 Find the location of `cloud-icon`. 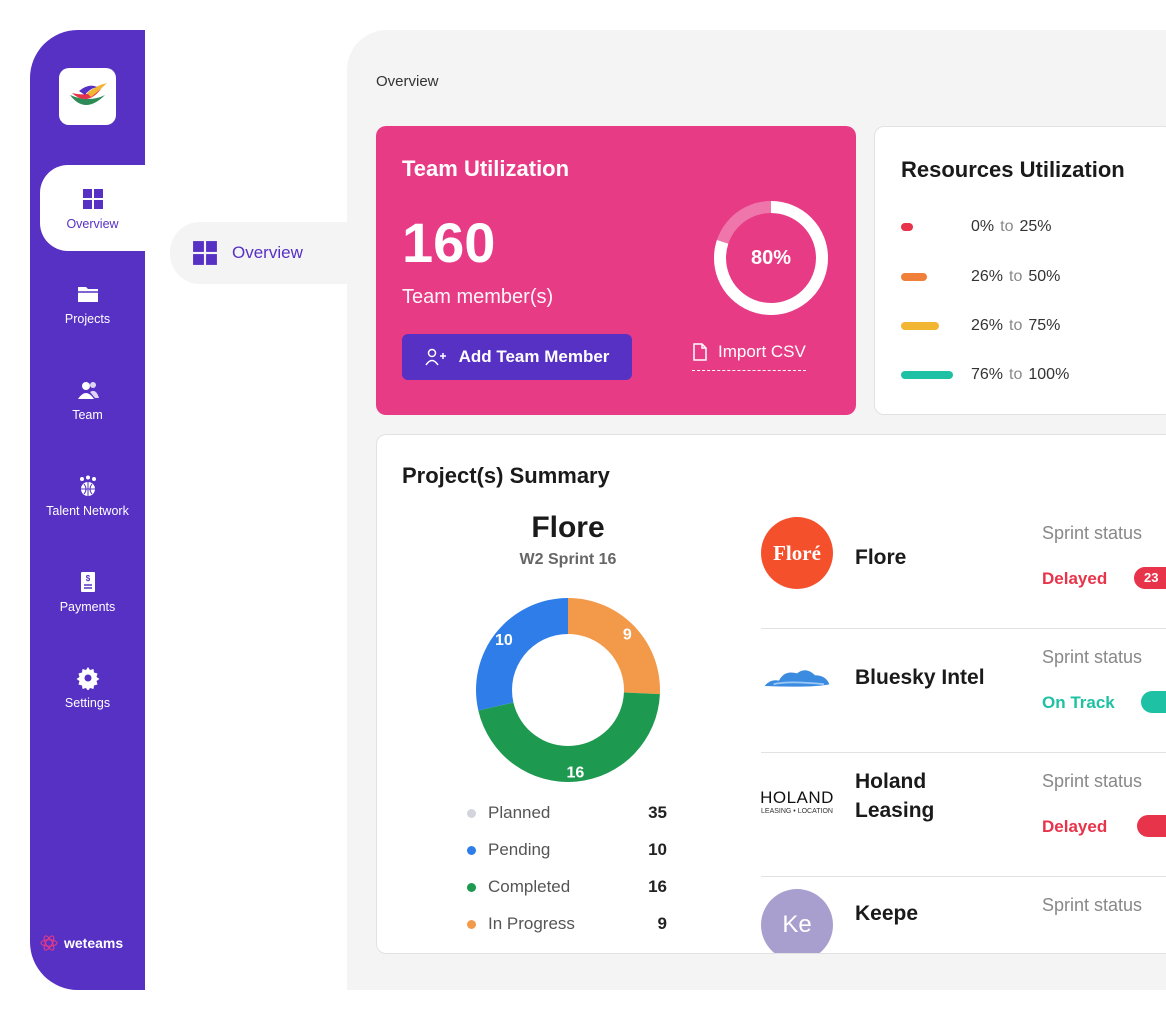

cloud-icon is located at coordinates (797, 678).